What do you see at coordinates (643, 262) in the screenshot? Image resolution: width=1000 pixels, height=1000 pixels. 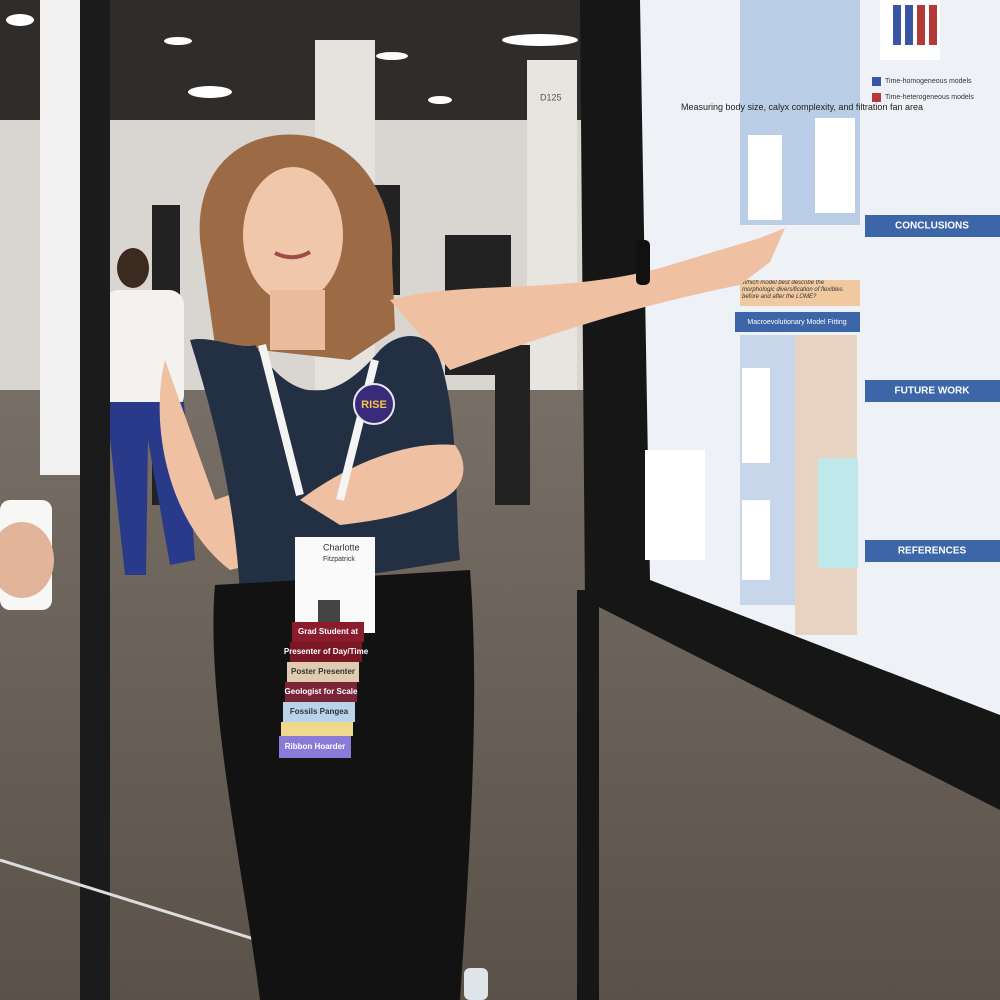 I see `watch` at bounding box center [643, 262].